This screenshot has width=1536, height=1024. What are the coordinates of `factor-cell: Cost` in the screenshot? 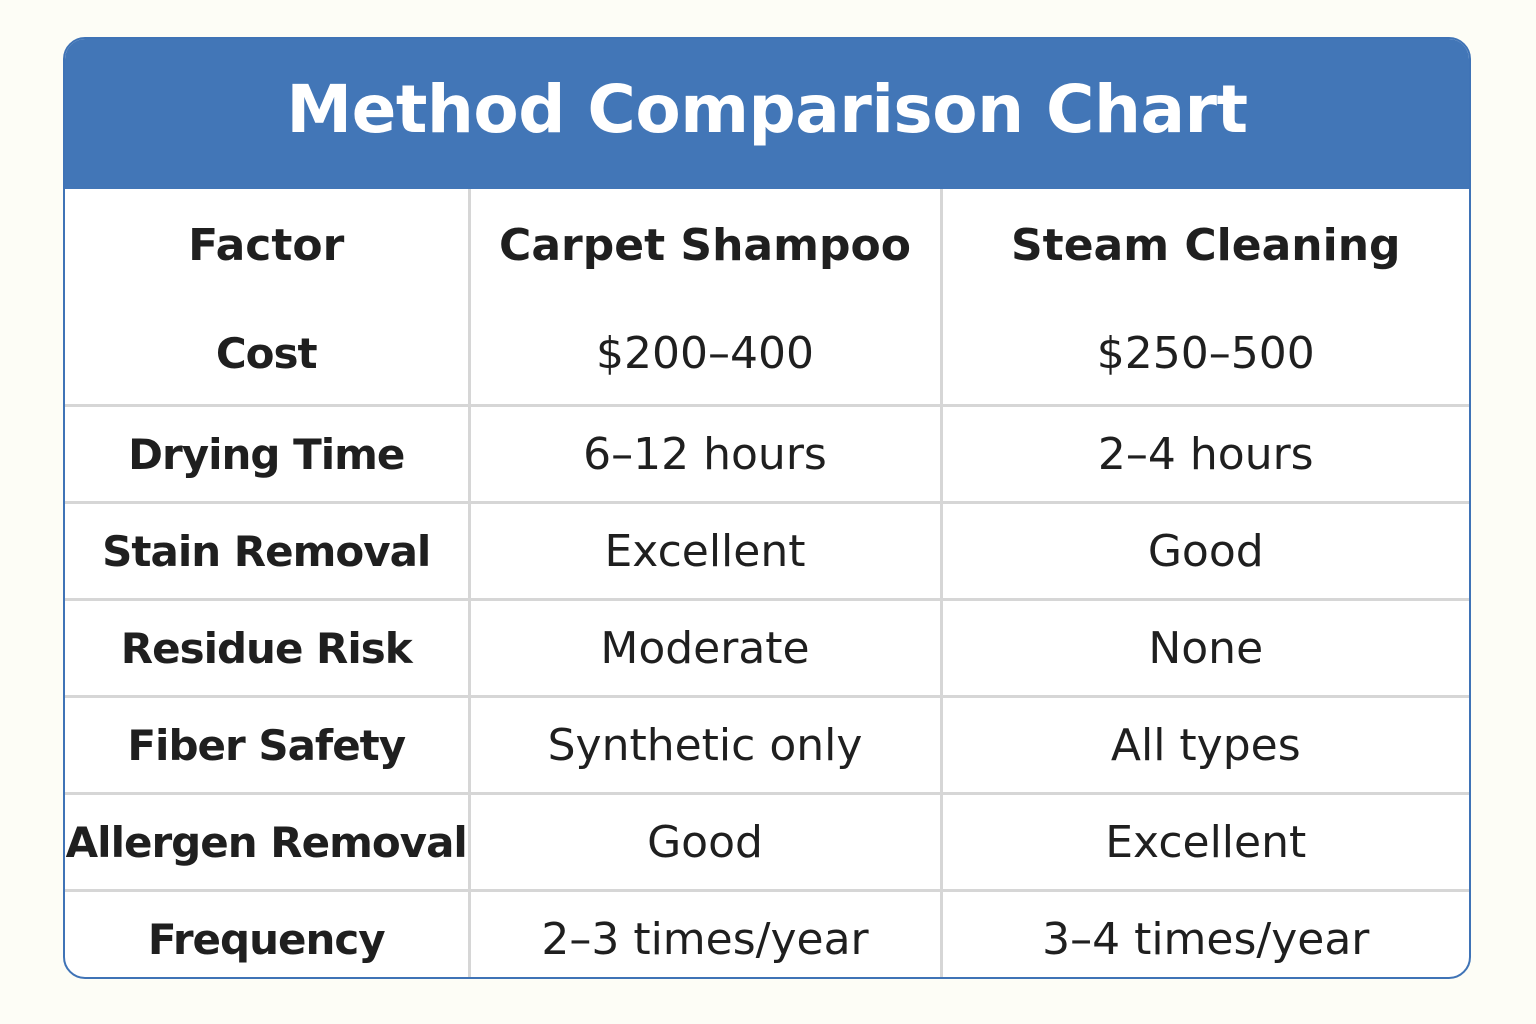 It's located at (268, 354).